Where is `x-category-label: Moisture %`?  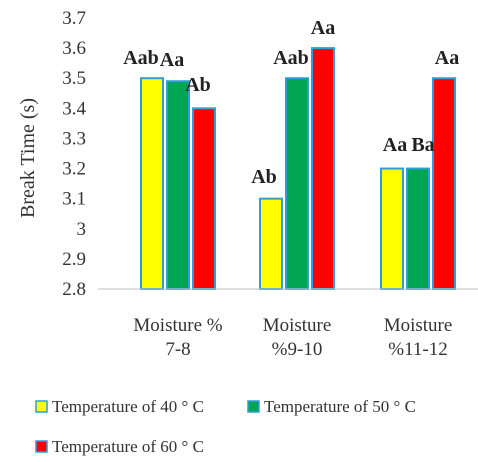 x-category-label: Moisture % is located at coordinates (177, 325).